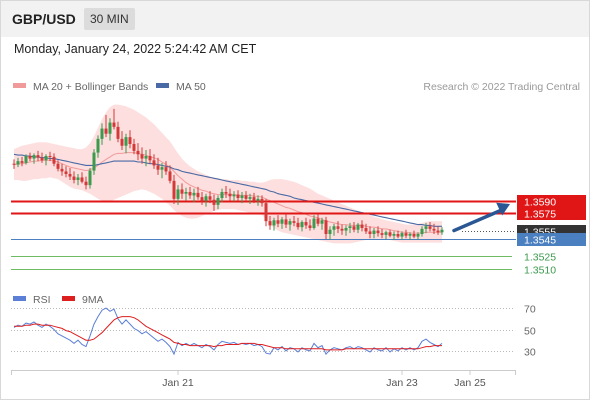 The width and height of the screenshot is (590, 400). Describe the element at coordinates (501, 87) in the screenshot. I see `chart-credit: Research © 2022 Trading Central` at that location.